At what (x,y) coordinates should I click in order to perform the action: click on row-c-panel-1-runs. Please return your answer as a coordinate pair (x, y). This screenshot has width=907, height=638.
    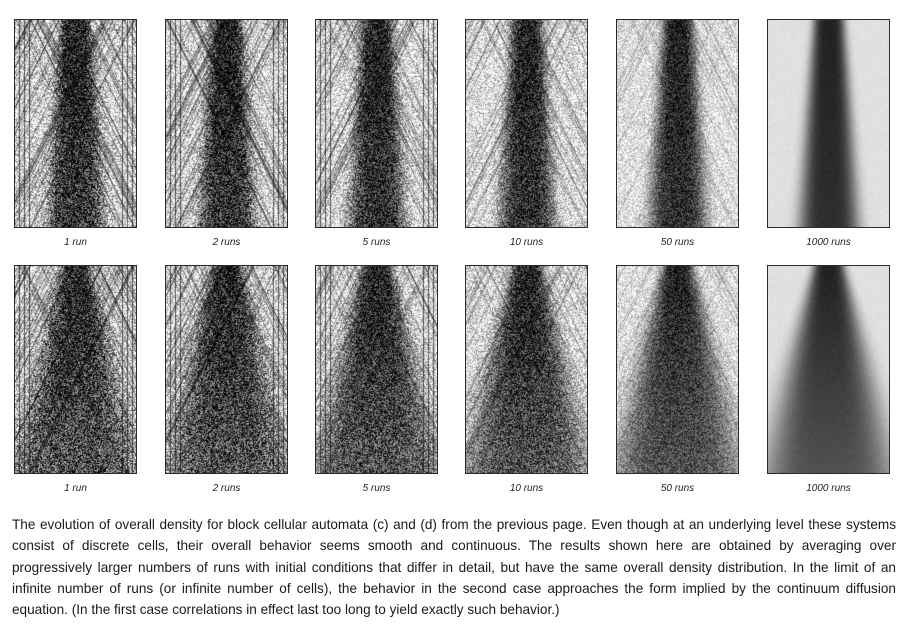
    Looking at the image, I should click on (75, 123).